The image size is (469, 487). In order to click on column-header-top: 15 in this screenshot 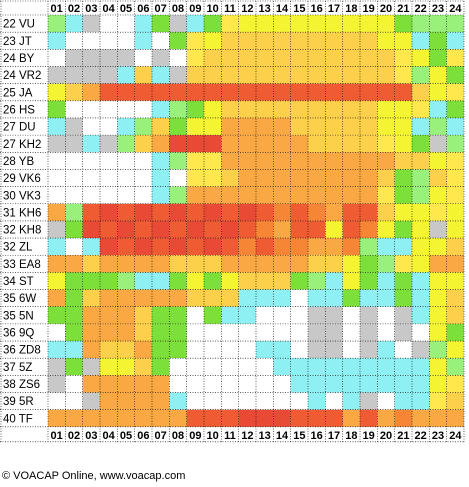, I will do `click(299, 9)`.